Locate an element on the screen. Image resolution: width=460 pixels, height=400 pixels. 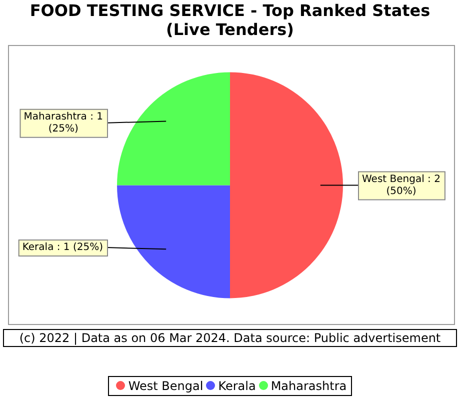
legend-label: Maharashtra is located at coordinates (308, 386).